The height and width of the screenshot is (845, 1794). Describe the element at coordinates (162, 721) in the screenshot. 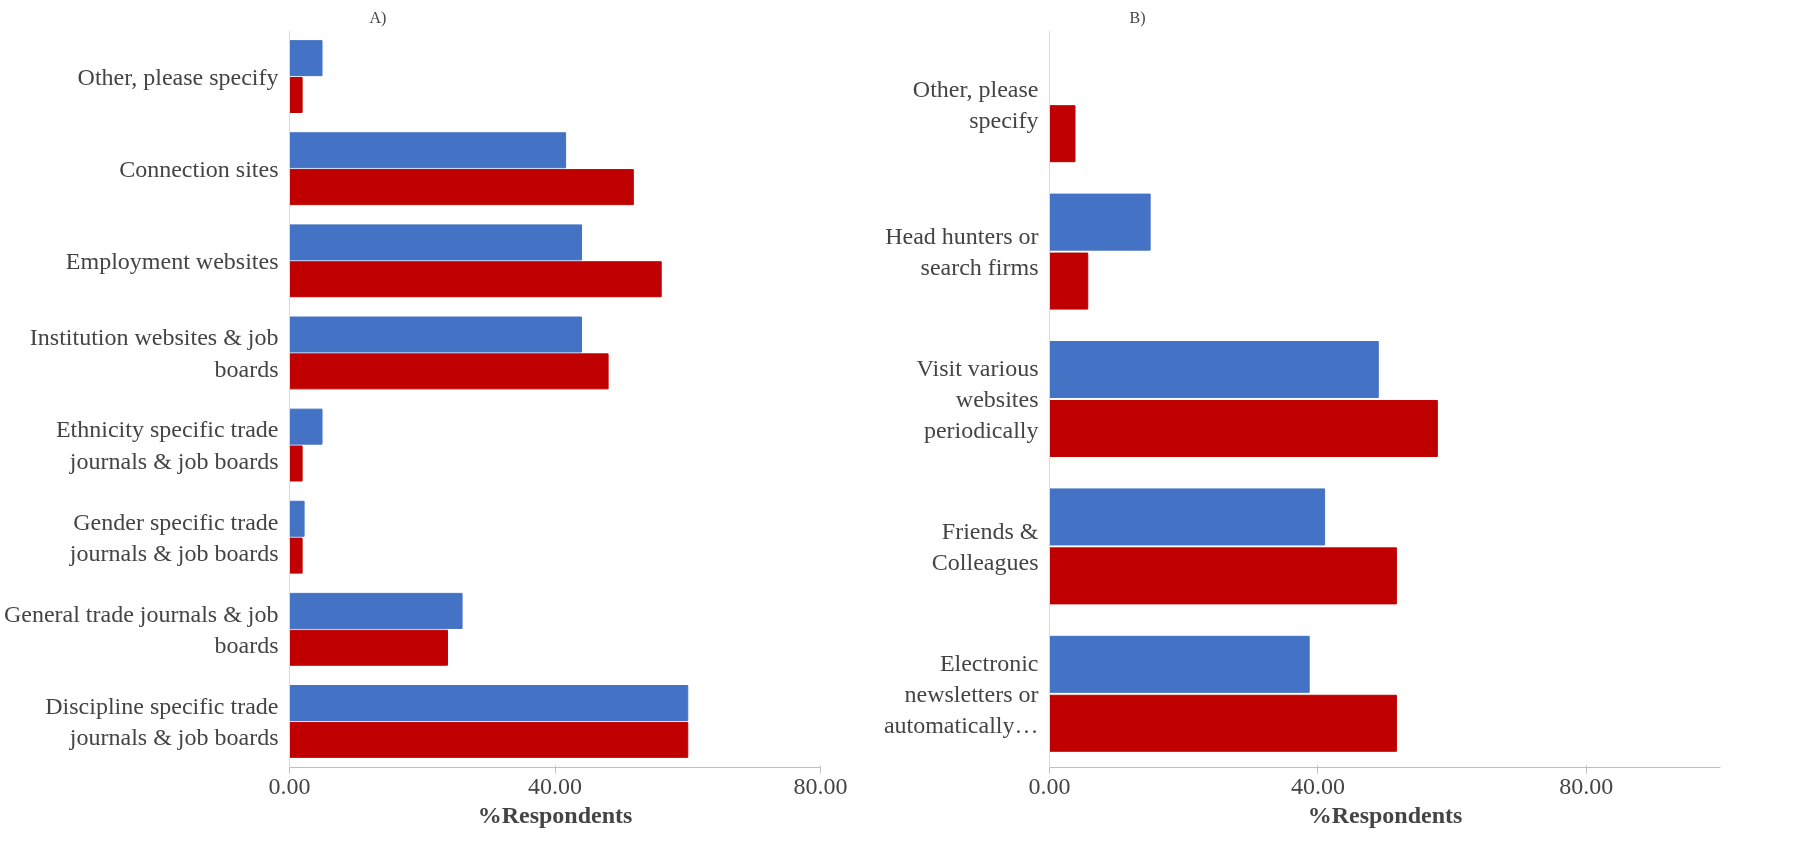

I see `y-tick-label: Discipline specific trade journals & job boards` at that location.